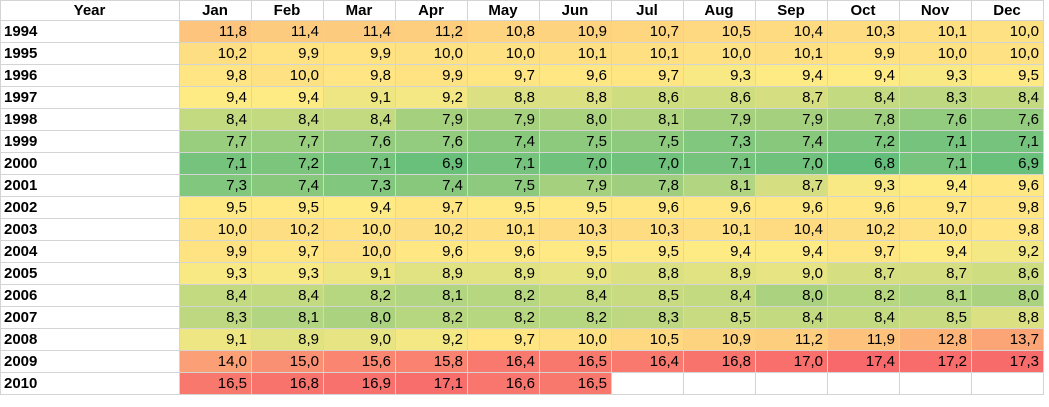 Image resolution: width=1049 pixels, height=407 pixels. Describe the element at coordinates (863, 339) in the screenshot. I see `value-cell: 11,9` at that location.